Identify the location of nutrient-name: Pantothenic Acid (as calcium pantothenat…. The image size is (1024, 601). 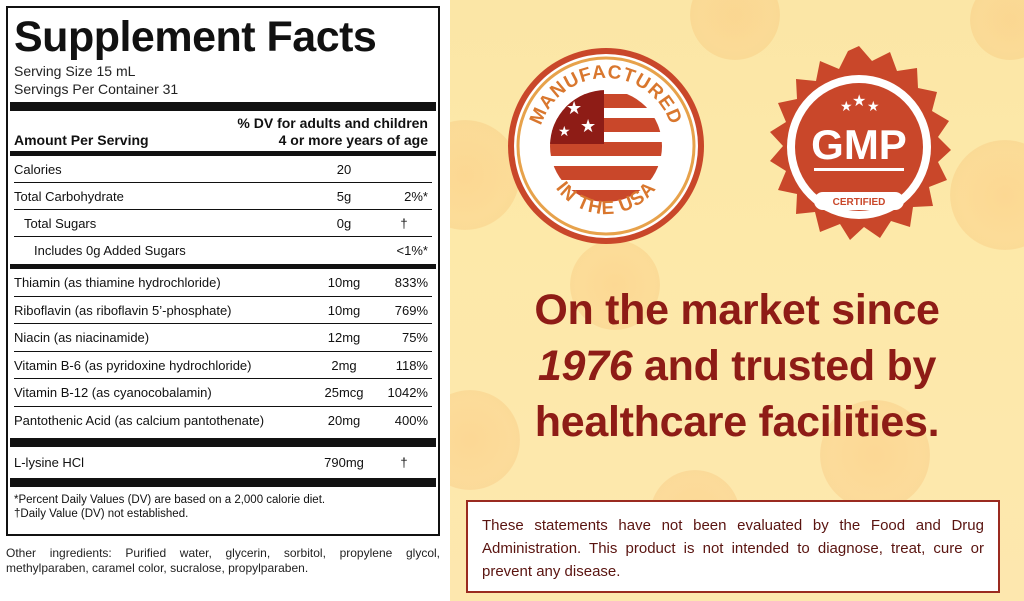
(139, 420).